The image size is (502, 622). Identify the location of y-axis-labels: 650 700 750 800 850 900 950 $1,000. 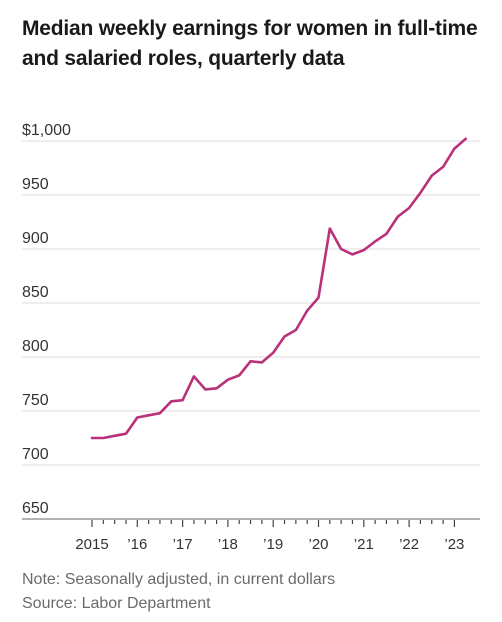
(46, 319).